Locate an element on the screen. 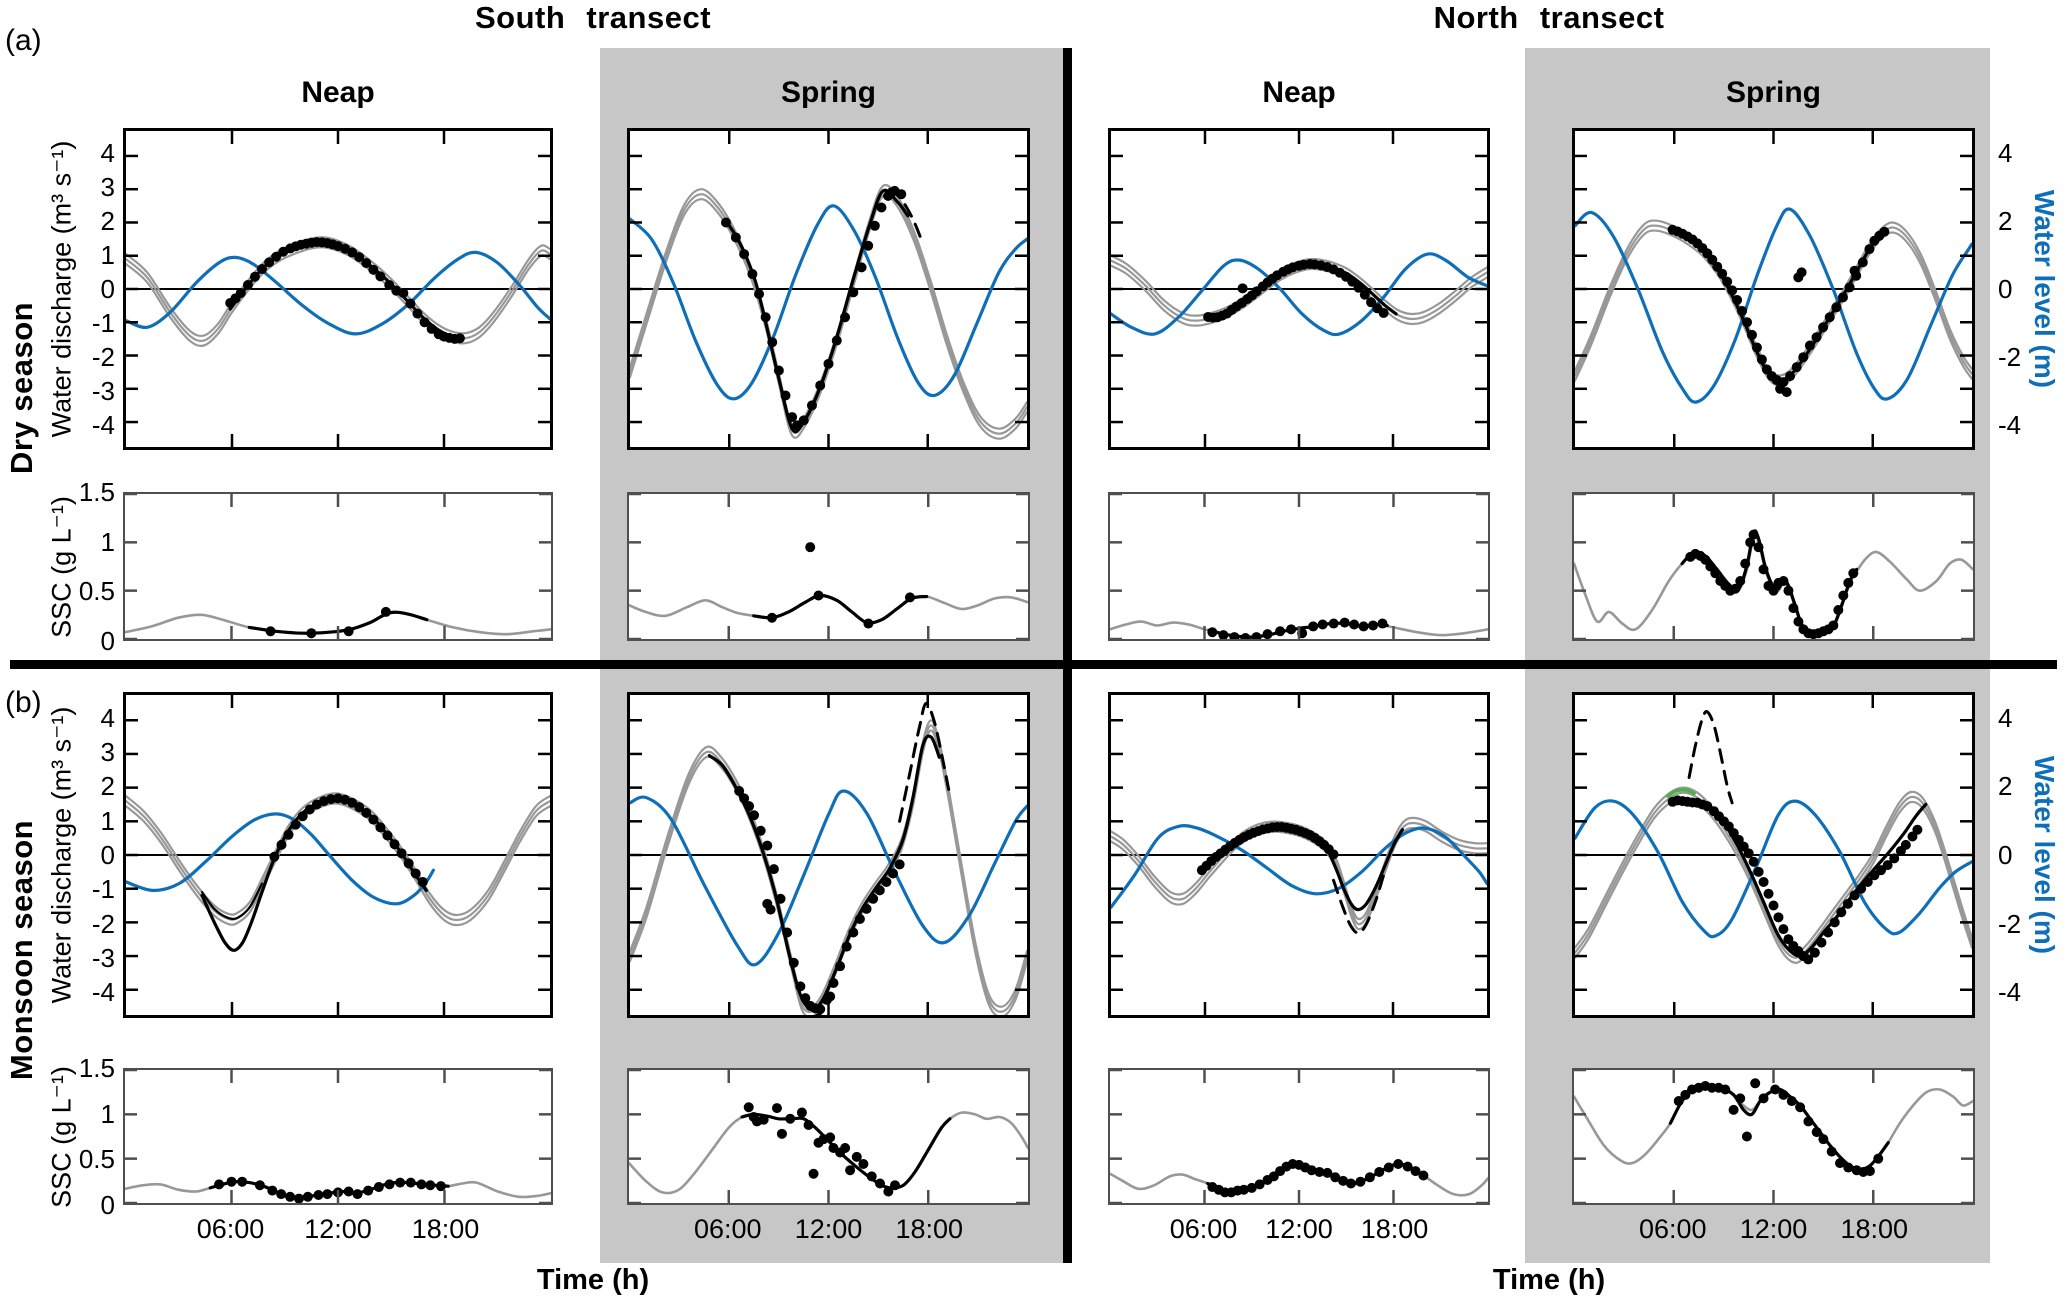  panel-b-south-neap-q is located at coordinates (338, 855).